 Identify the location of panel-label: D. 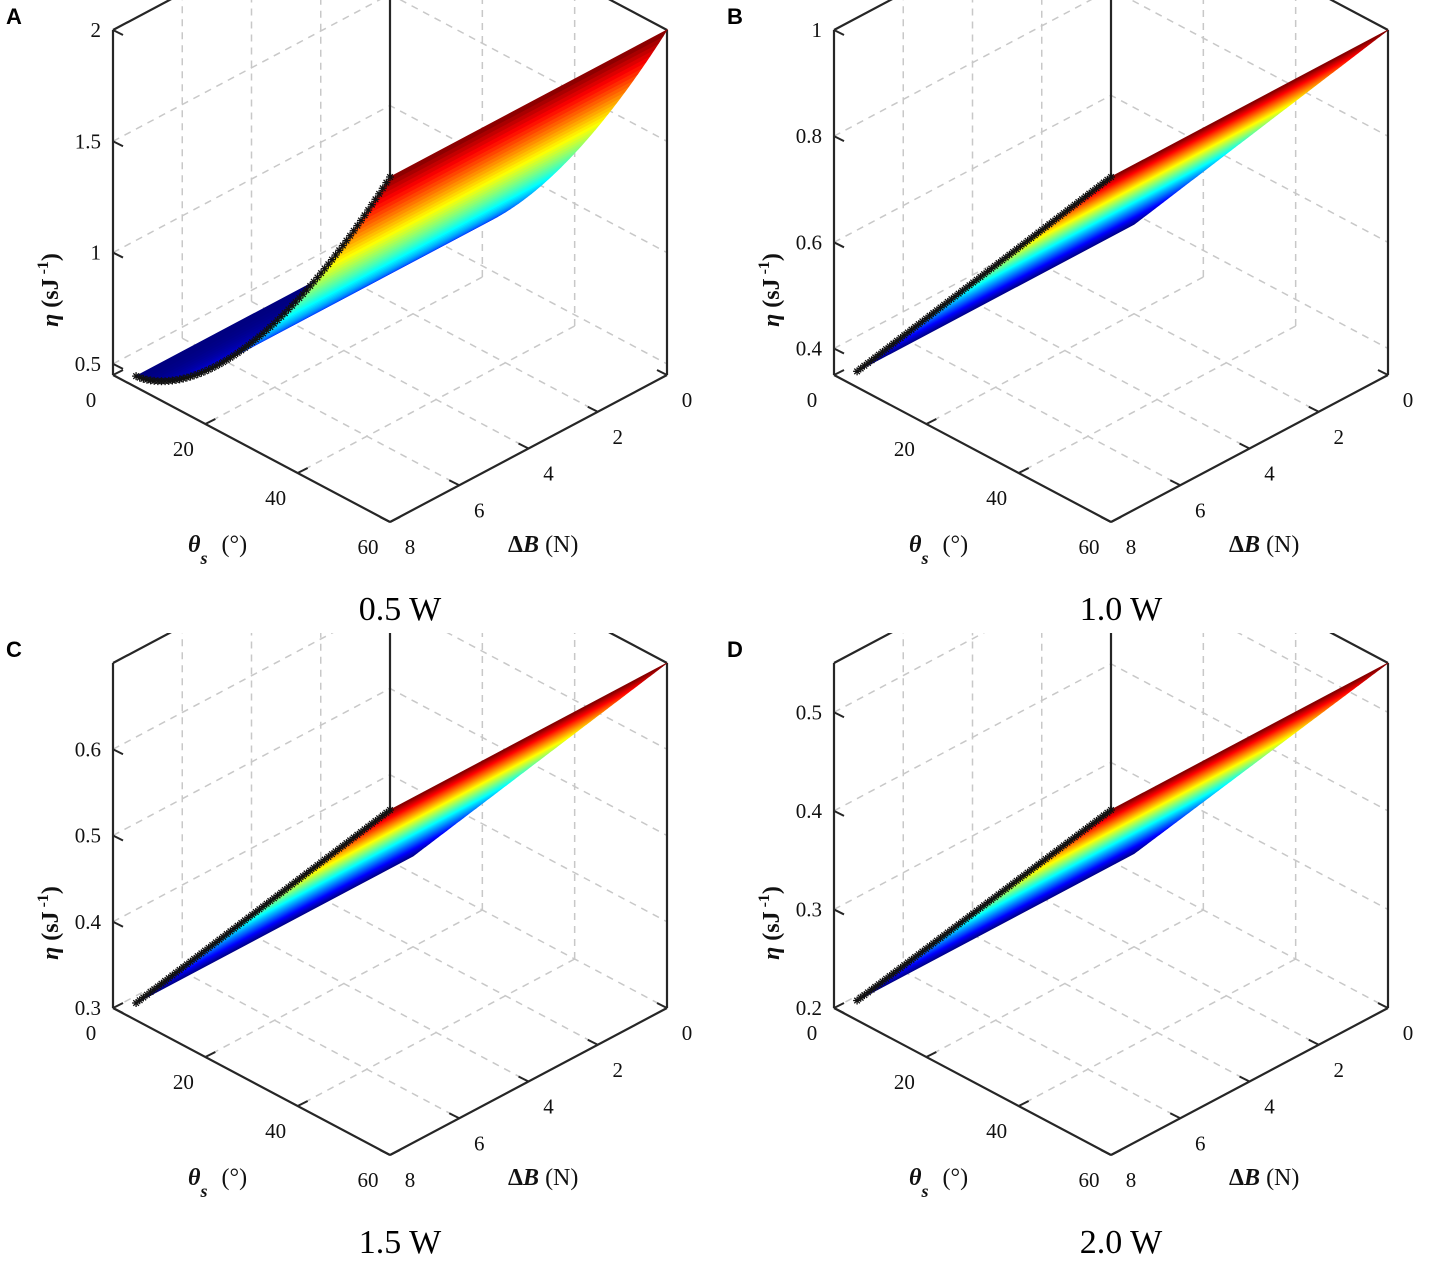
(735, 649).